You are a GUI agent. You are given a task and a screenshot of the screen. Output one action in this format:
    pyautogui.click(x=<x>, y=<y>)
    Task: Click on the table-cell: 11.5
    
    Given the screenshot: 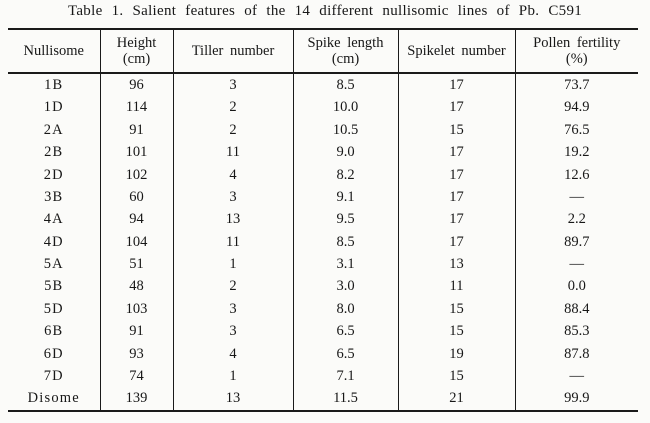 What is the action you would take?
    pyautogui.click(x=345, y=399)
    